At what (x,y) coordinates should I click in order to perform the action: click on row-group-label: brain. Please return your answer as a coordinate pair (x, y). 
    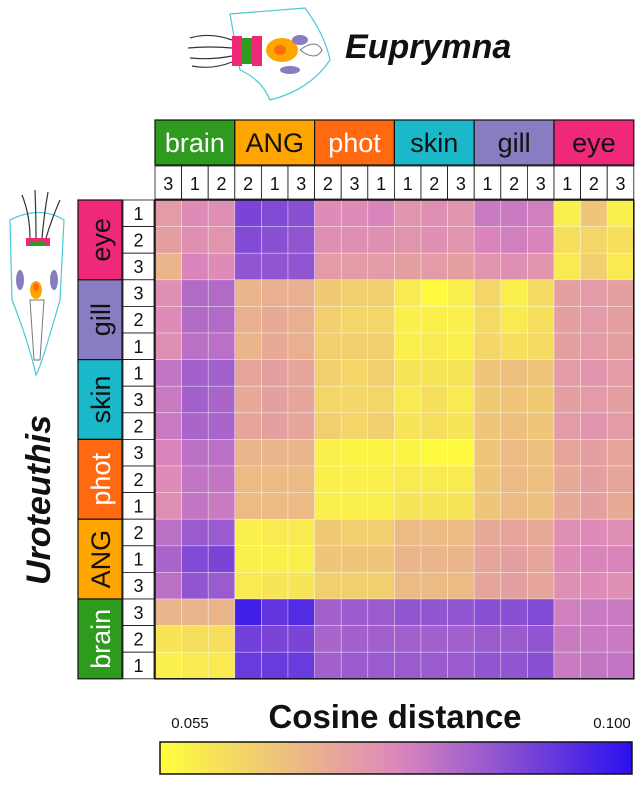
    Looking at the image, I should click on (101, 639).